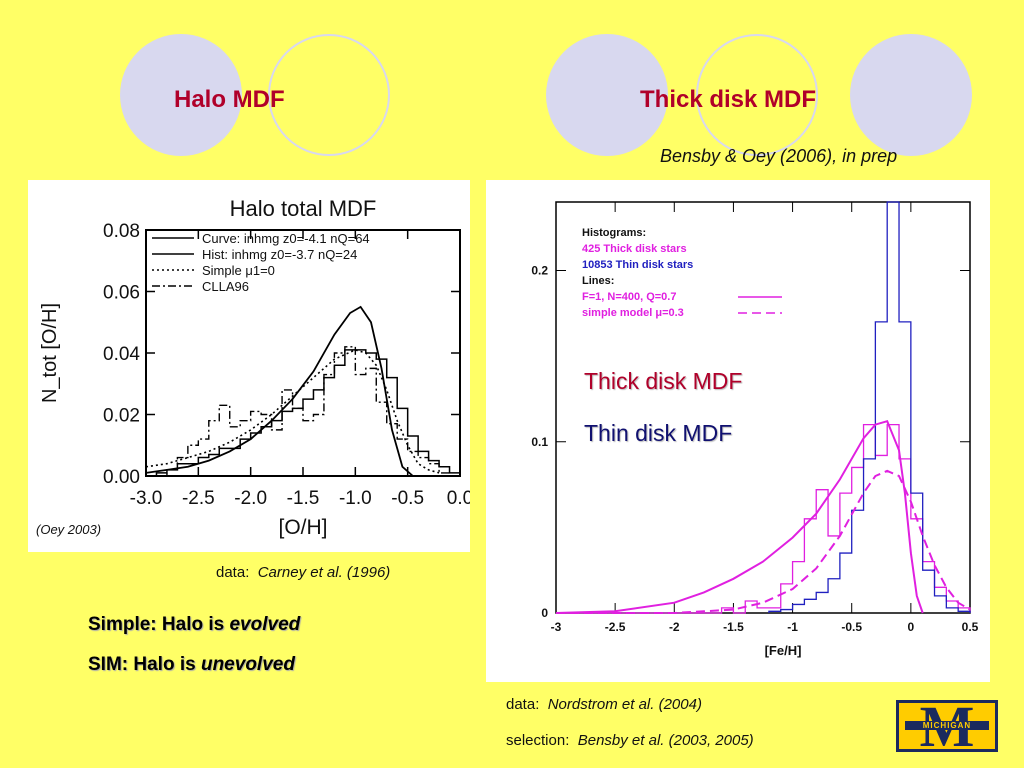  Describe the element at coordinates (851, 627) in the screenshot. I see `disk-xtick-label: -0.5` at that location.